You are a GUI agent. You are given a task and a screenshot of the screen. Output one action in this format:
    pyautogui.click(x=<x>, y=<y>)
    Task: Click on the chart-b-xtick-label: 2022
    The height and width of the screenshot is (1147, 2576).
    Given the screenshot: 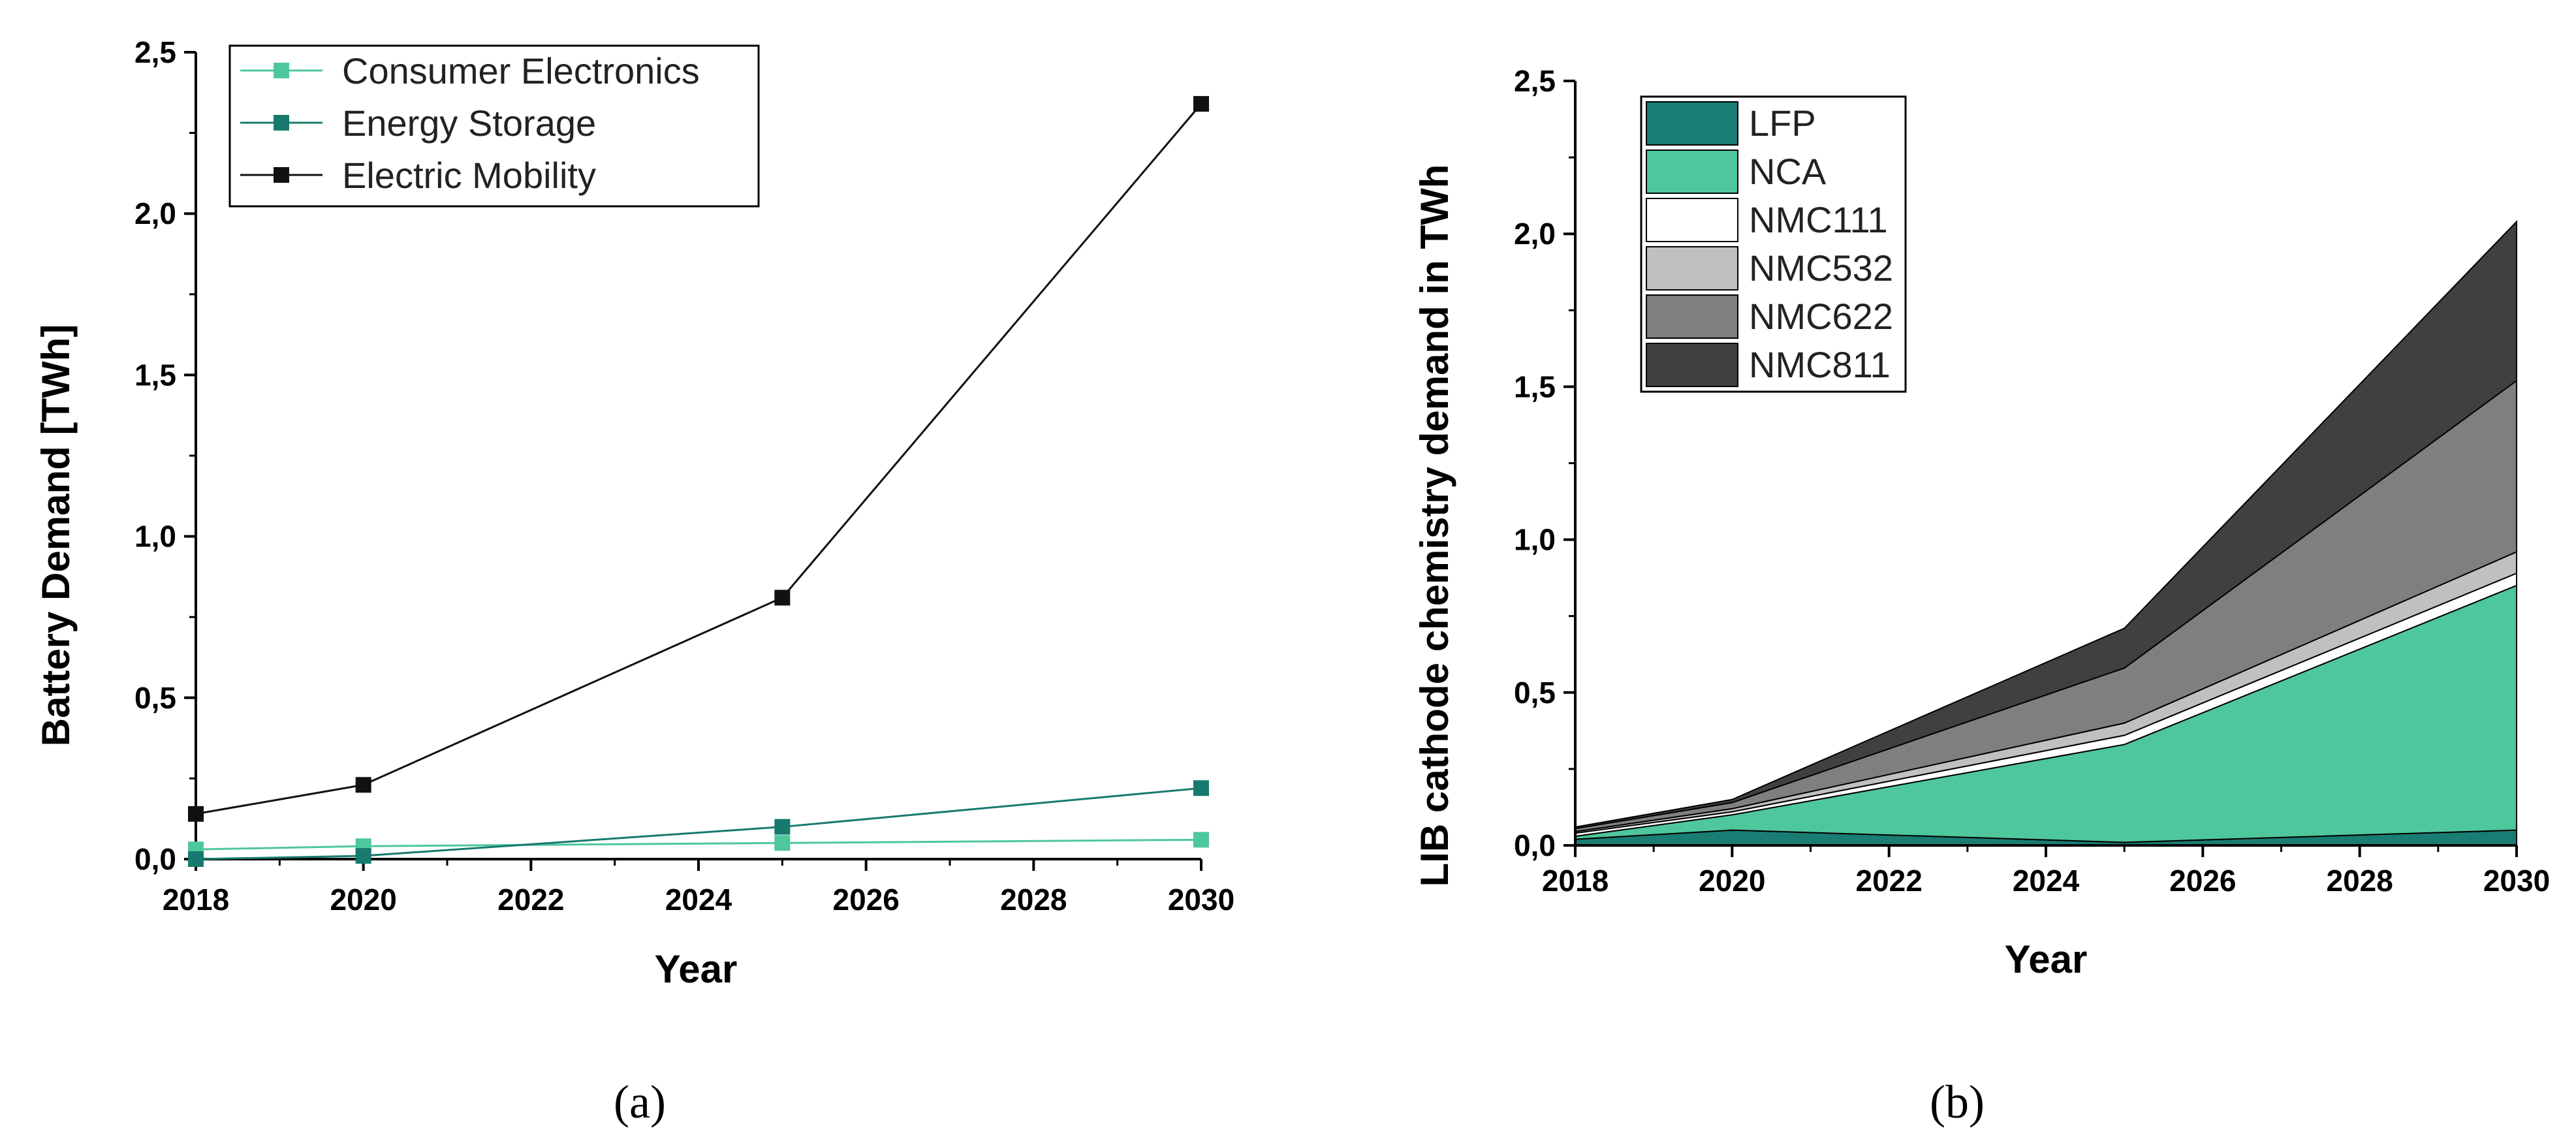 What is the action you would take?
    pyautogui.click(x=1888, y=881)
    